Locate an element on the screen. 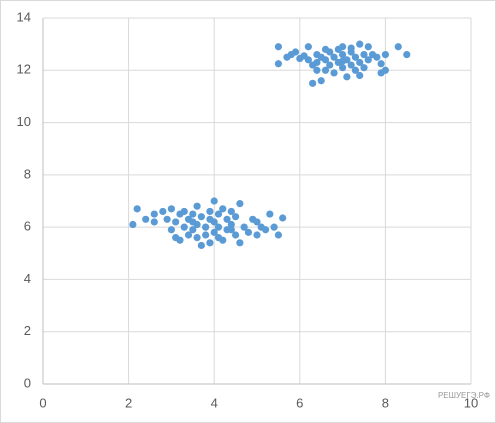 Image resolution: width=496 pixels, height=423 pixels. x-tick-label: 8 is located at coordinates (385, 402).